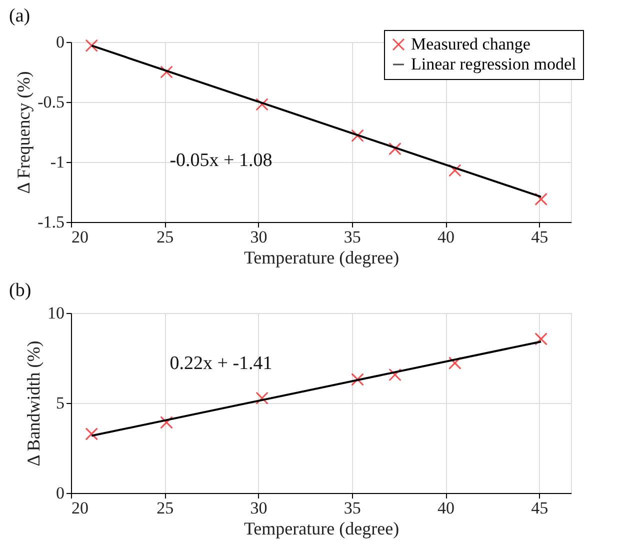  I want to click on legend-label: Linear regression model, so click(493, 64).